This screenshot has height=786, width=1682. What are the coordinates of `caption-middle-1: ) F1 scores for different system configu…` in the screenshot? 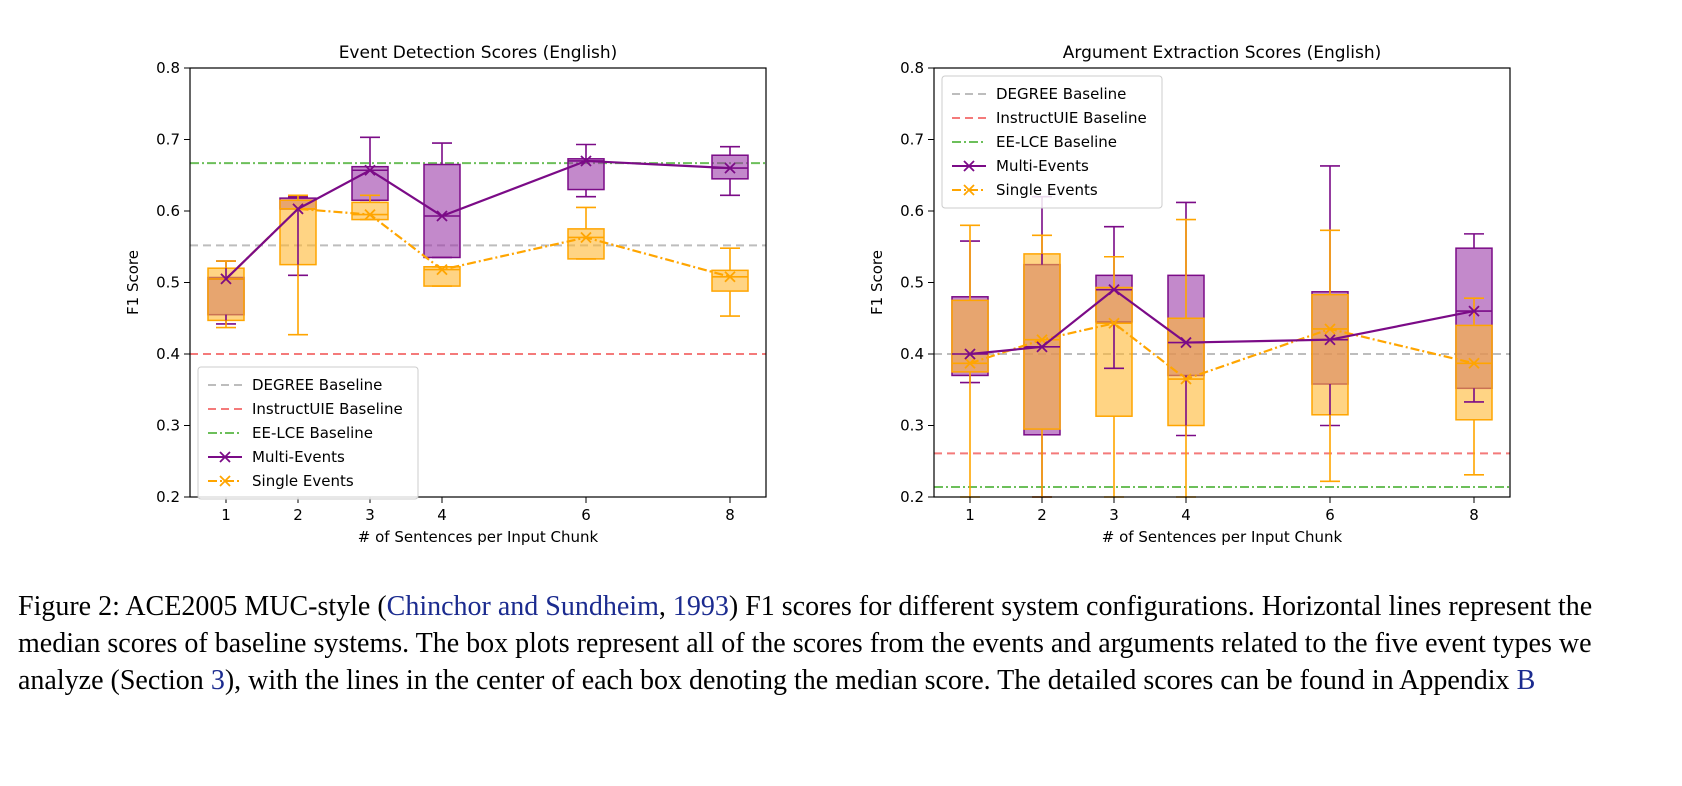 It's located at (805, 643).